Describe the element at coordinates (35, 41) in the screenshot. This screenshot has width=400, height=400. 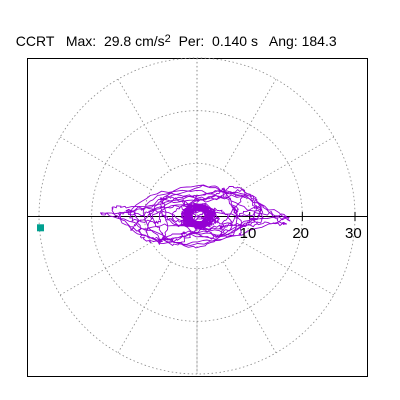
I see `station-code: CCRT` at that location.